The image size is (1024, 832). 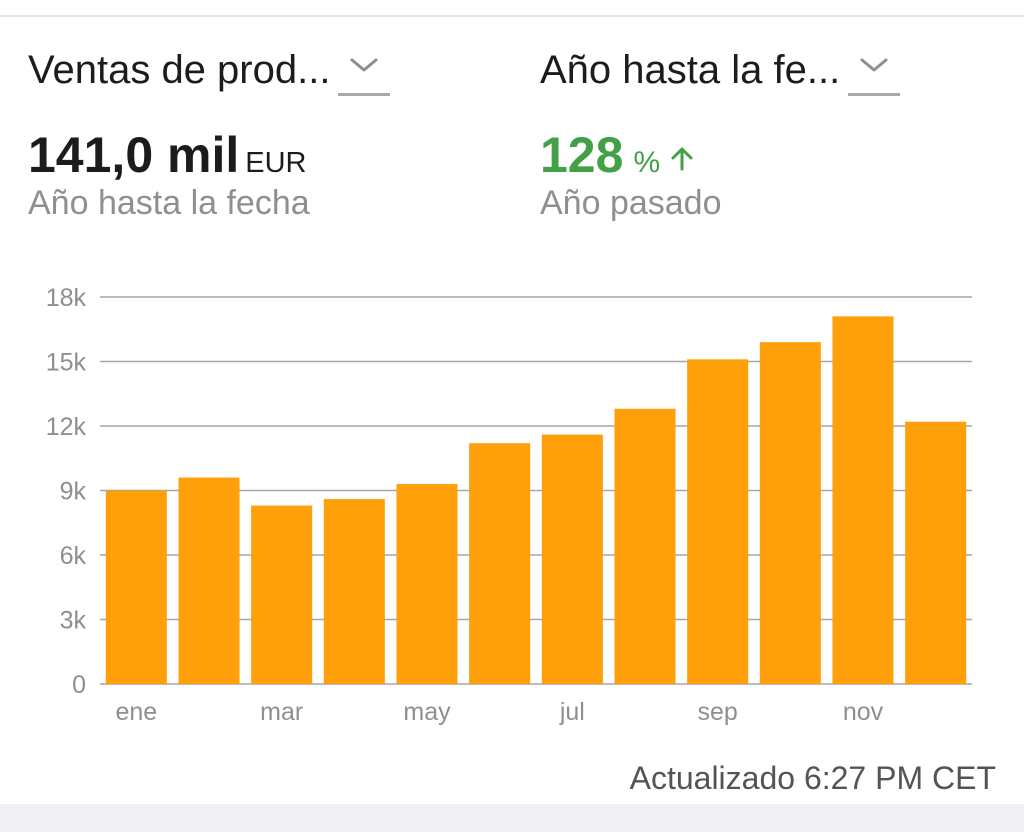 What do you see at coordinates (863, 712) in the screenshot?
I see `x-tick-label: nov` at bounding box center [863, 712].